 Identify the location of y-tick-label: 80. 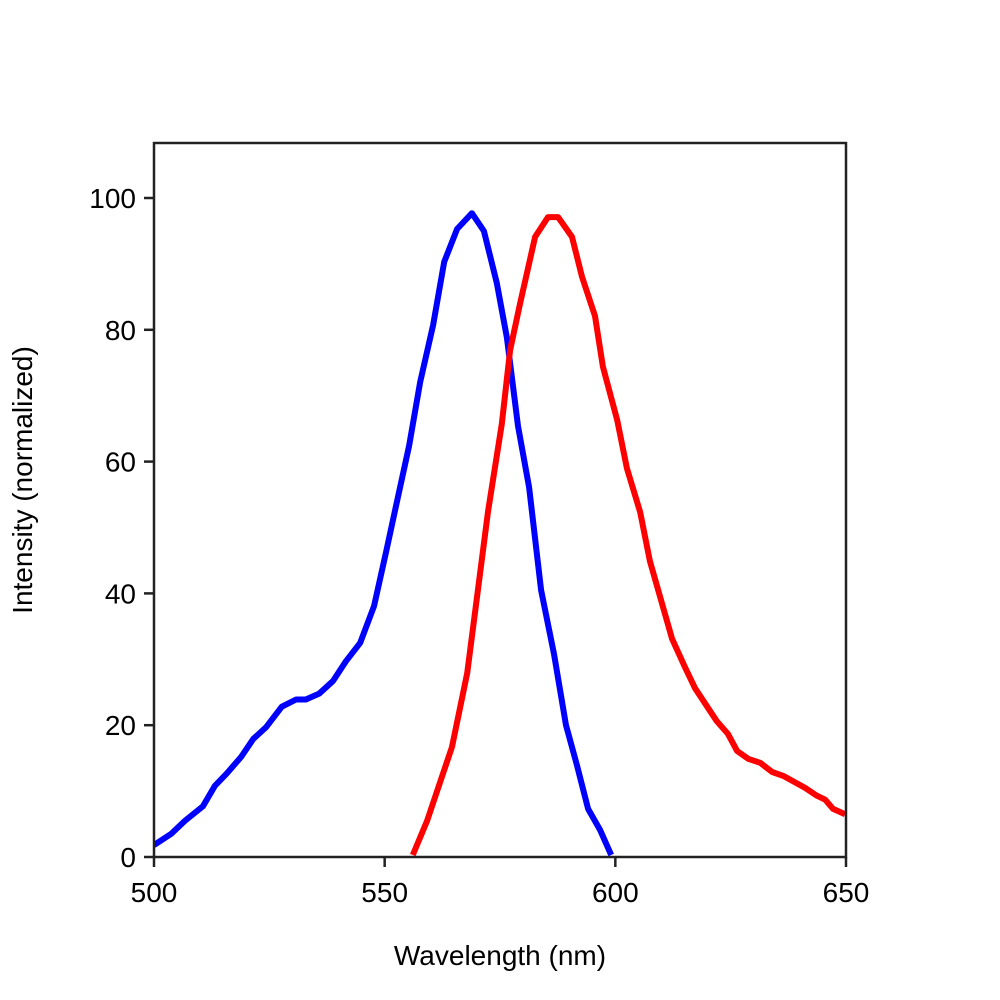
(120, 330).